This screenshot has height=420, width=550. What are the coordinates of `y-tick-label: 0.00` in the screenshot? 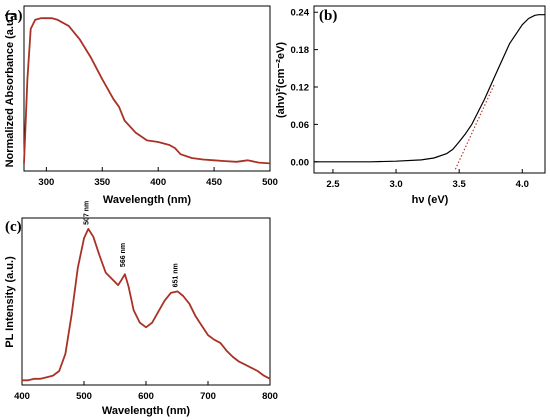 It's located at (300, 162).